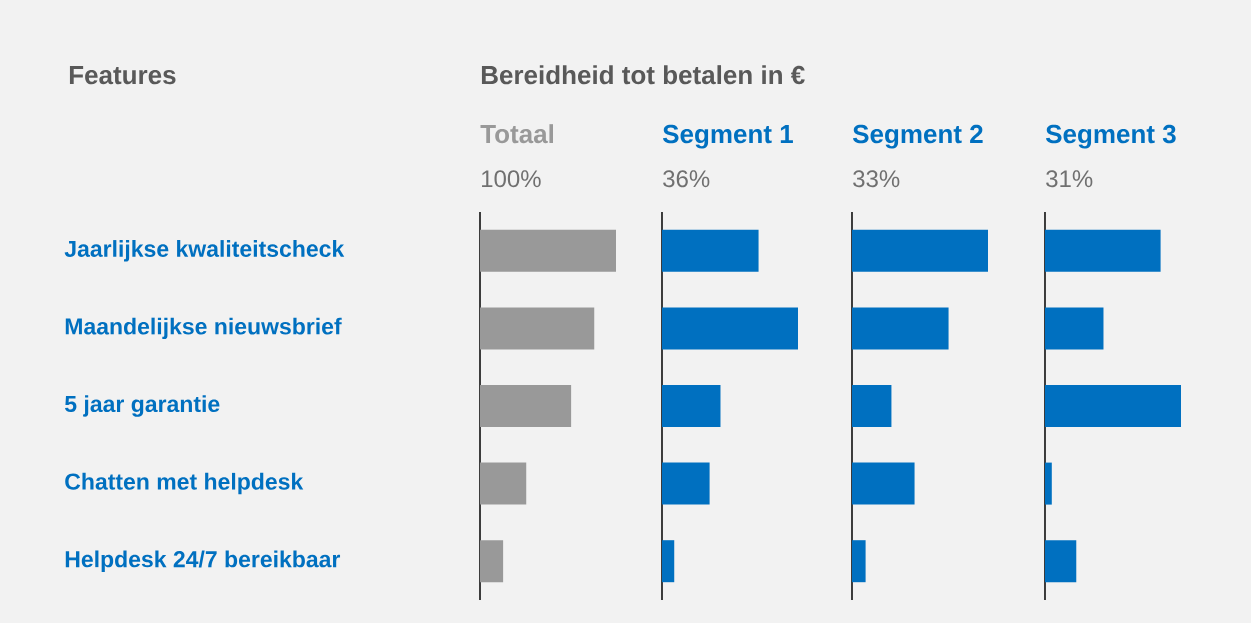 The image size is (1251, 623). I want to click on chart-subtitle: 100%, so click(511, 179).